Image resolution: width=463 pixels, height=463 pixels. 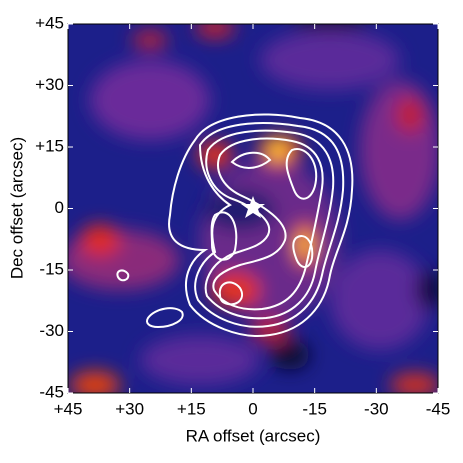 I want to click on x-tick-label: +30, so click(x=129, y=408).